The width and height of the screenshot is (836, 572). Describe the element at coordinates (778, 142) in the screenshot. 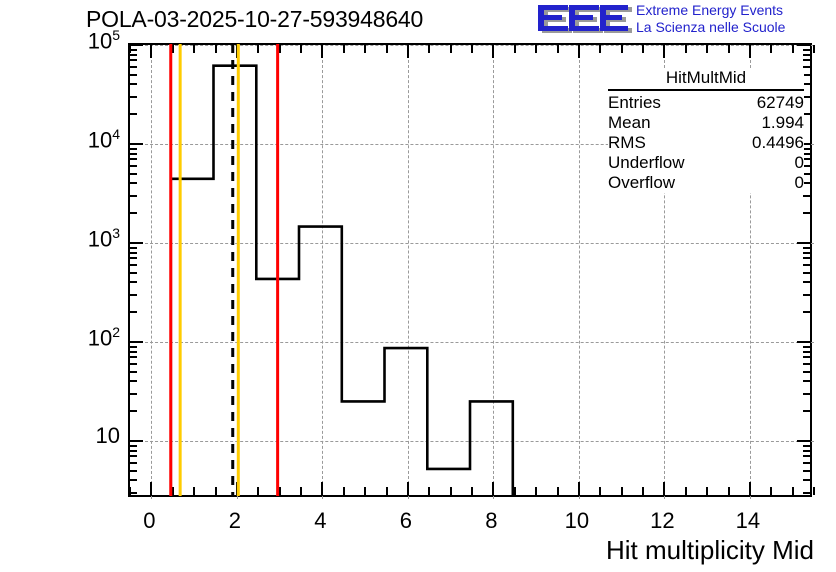

I see `stats-row-value: 0.4496` at that location.